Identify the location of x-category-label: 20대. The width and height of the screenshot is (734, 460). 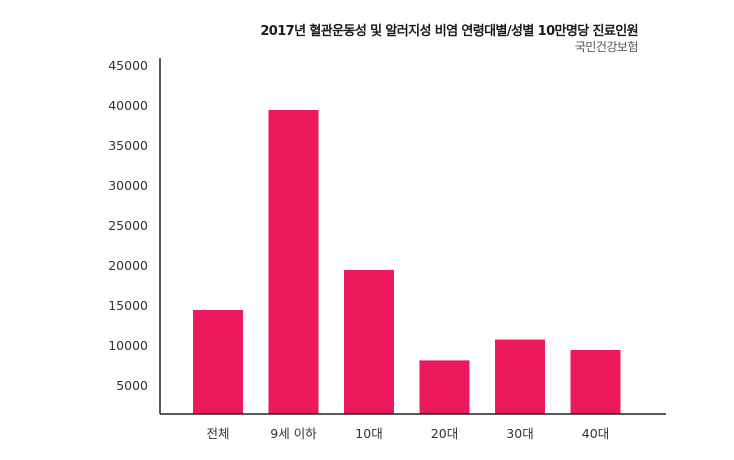
(444, 433).